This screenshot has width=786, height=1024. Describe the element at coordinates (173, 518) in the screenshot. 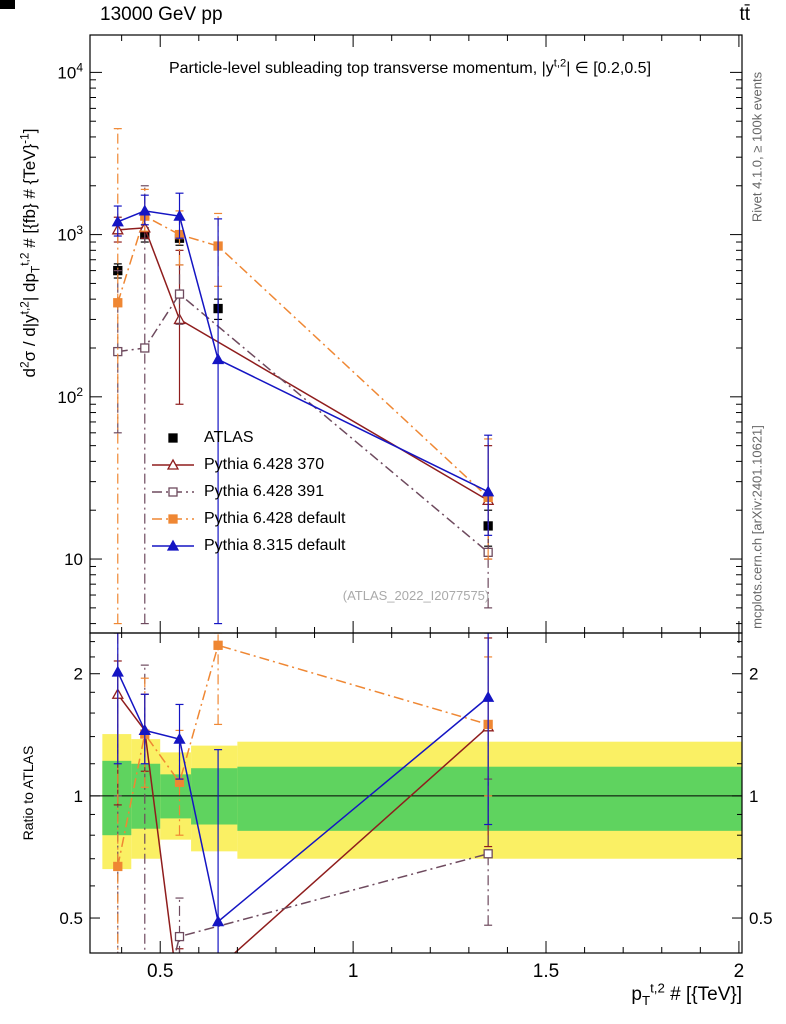

I see `legend-marker-pythia6-default` at that location.